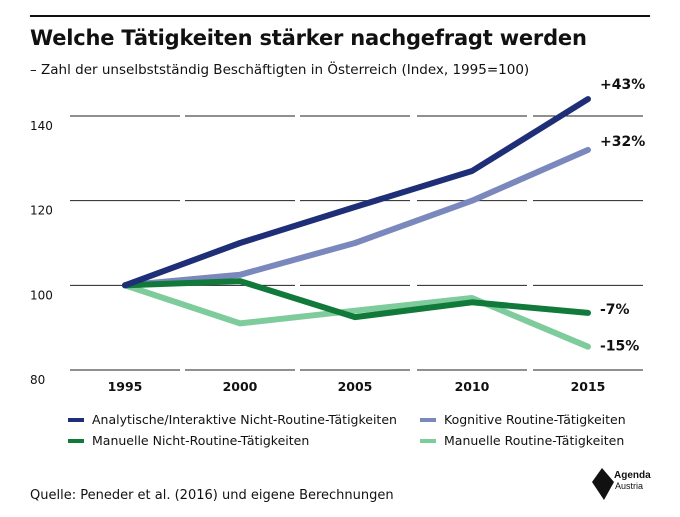  I want to click on legend-item-kognitive: Kognitive Routine-Tätigkeiten, so click(523, 419).